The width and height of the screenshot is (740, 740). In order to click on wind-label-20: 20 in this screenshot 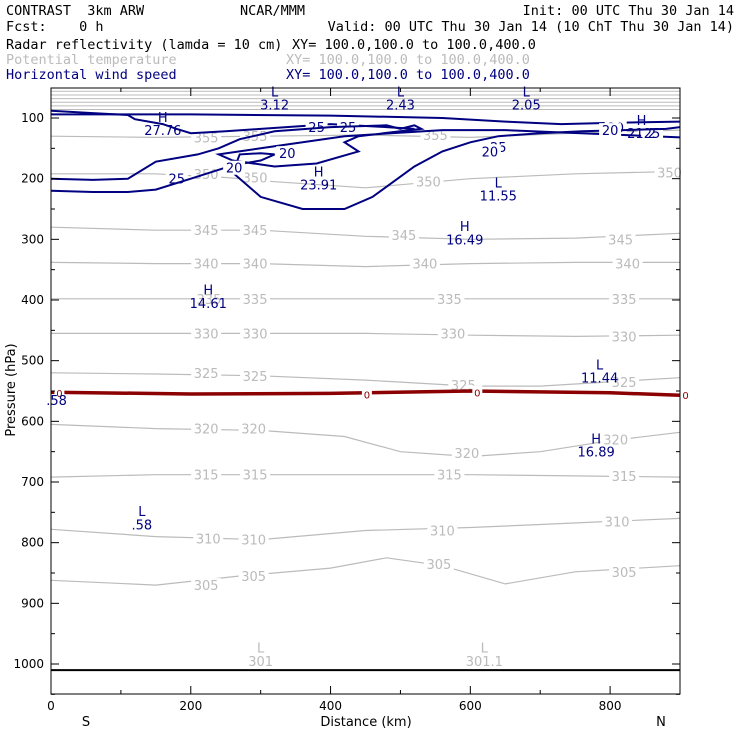, I will do `click(490, 152)`.